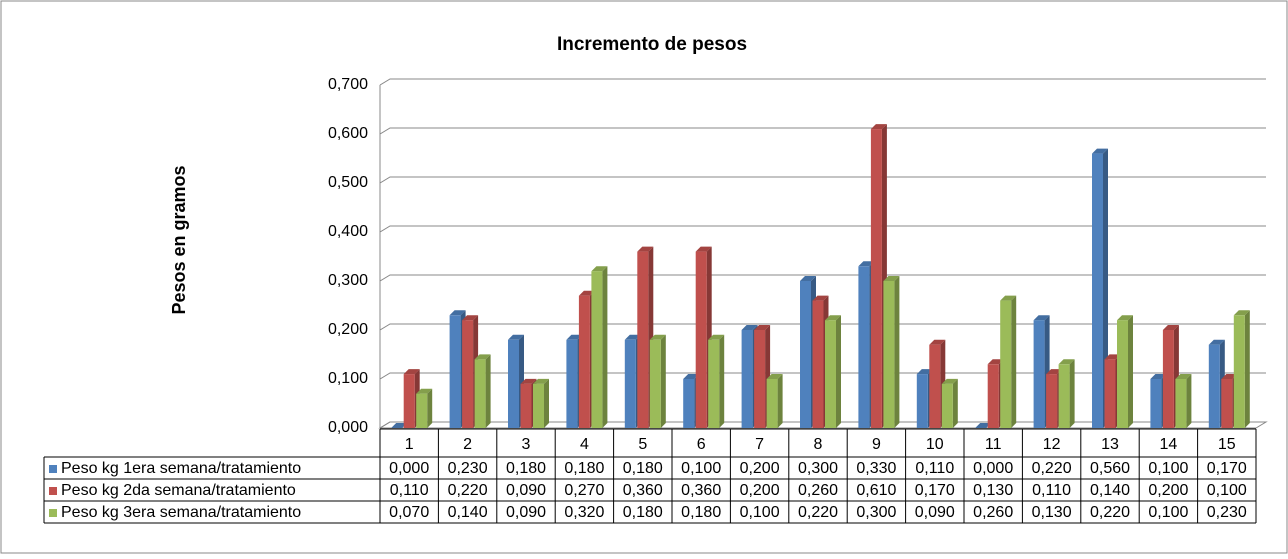  Describe the element at coordinates (652, 44) in the screenshot. I see `chart-title: Incremento de pesos` at that location.